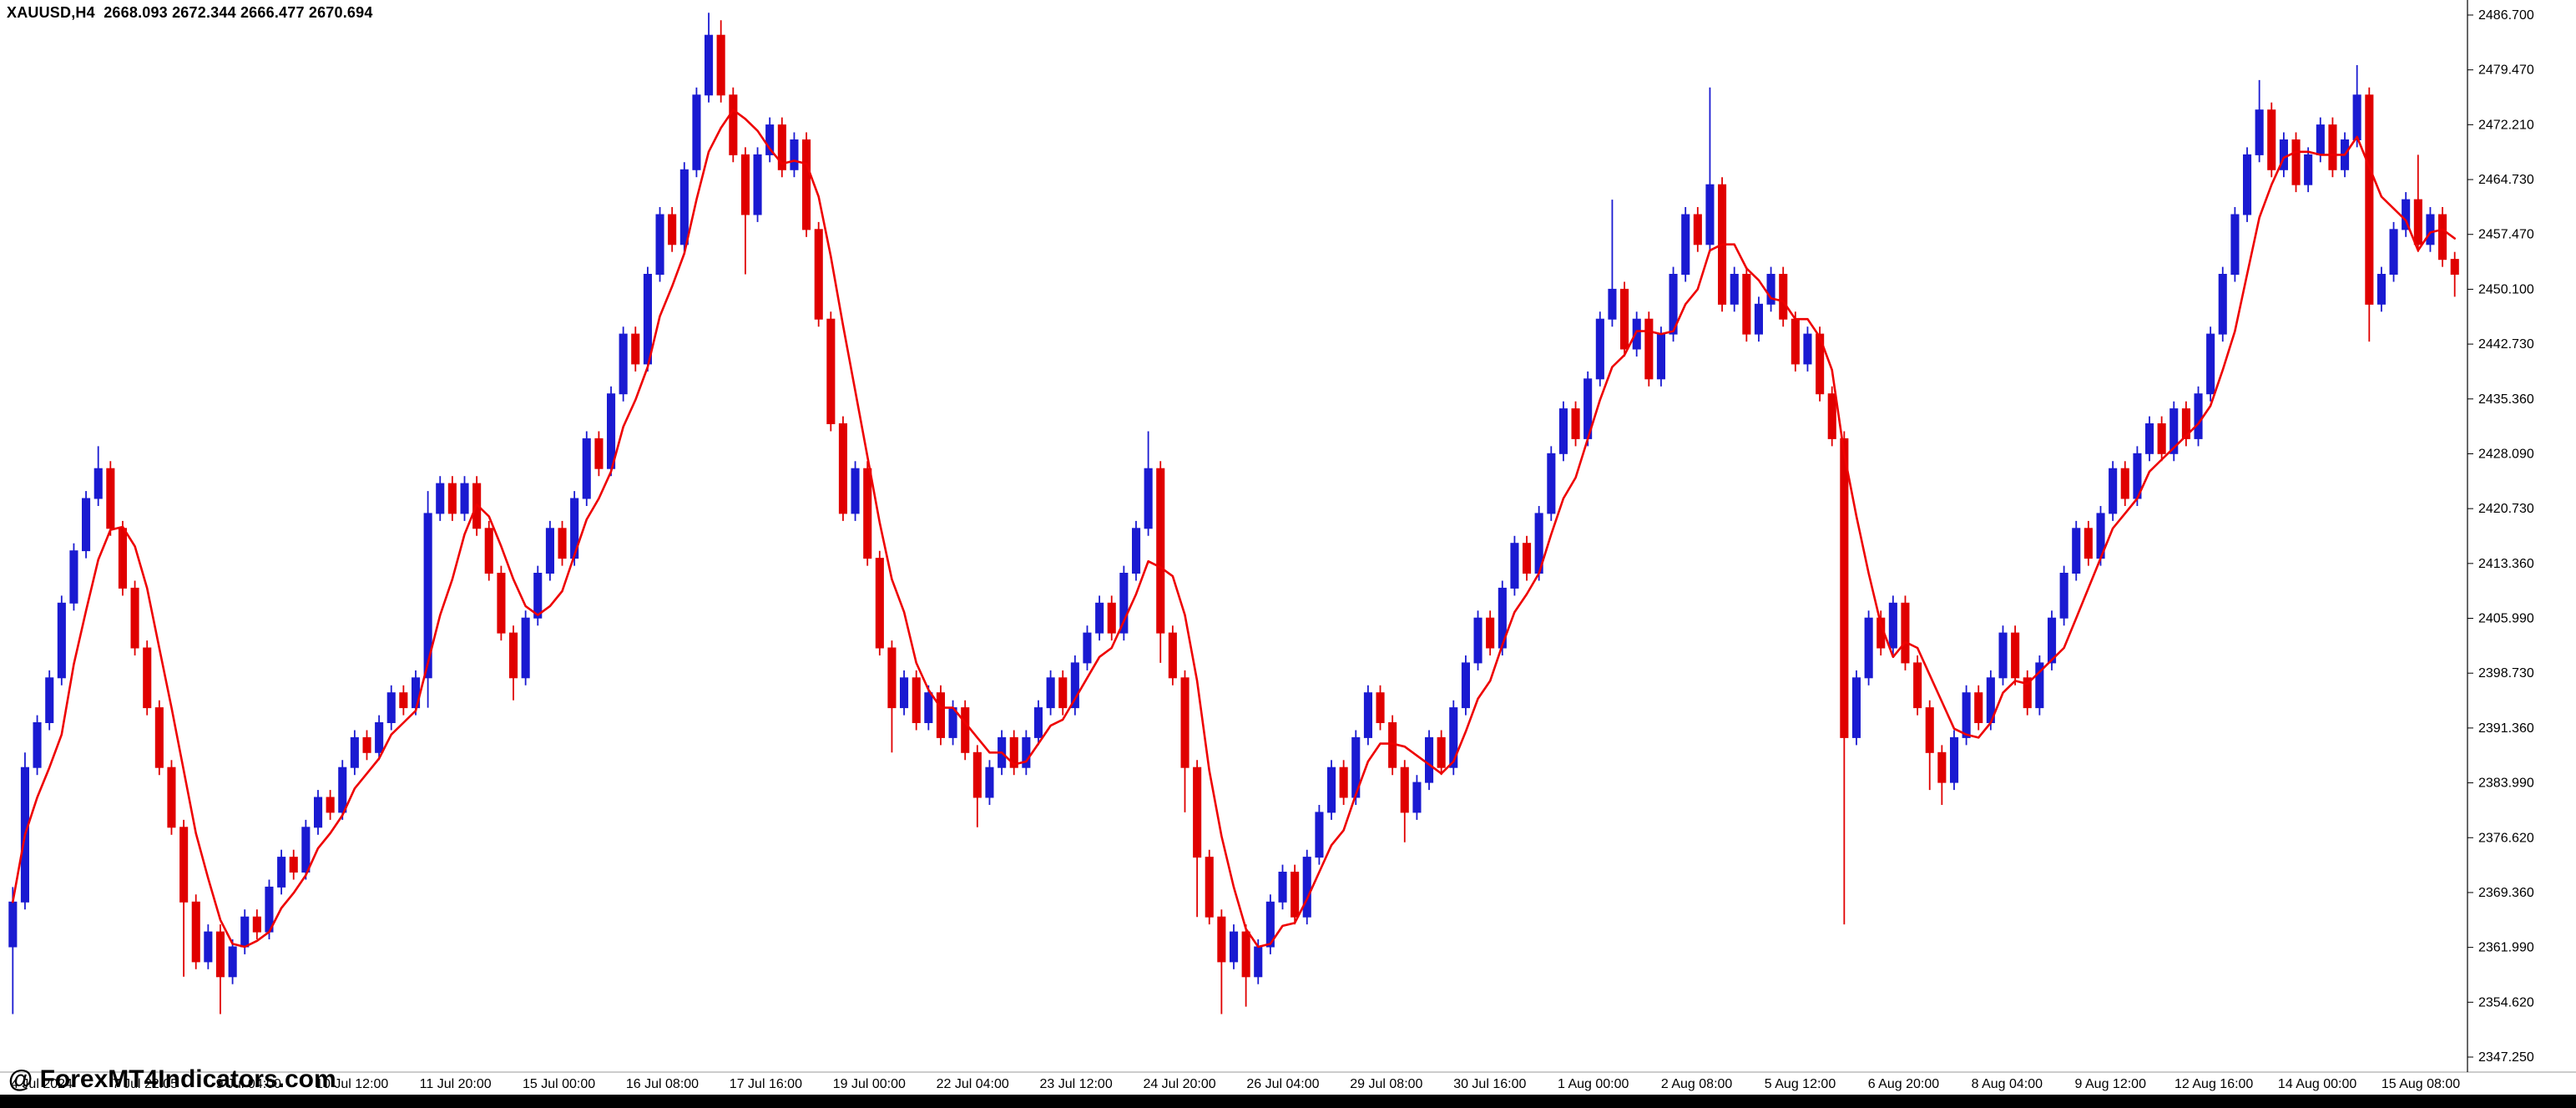  What do you see at coordinates (1179, 1084) in the screenshot?
I see `time-tick-label: 24 Jul 20:00` at bounding box center [1179, 1084].